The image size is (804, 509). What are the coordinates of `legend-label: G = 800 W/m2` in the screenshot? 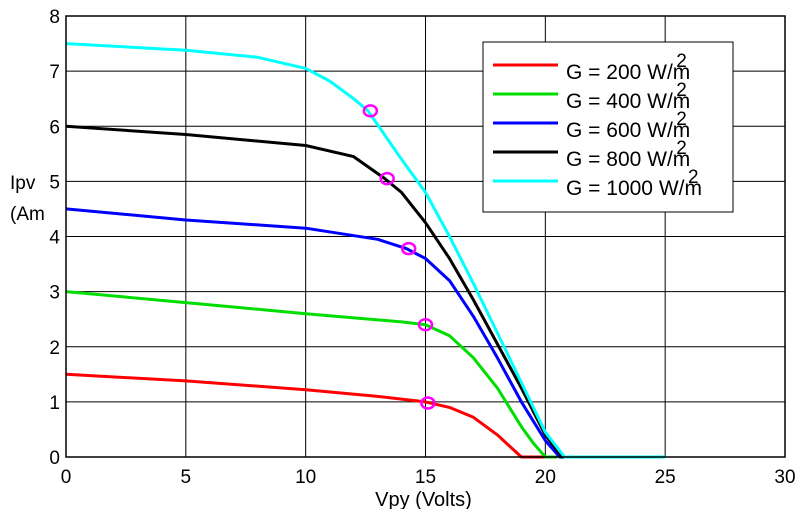 It's located at (628, 154).